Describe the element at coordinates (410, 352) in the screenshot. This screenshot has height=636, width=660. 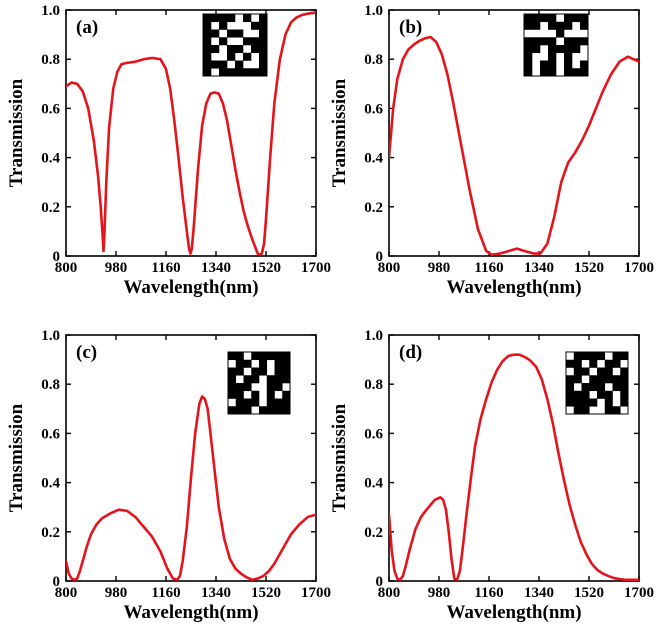
I see `panel-label: (d)` at that location.